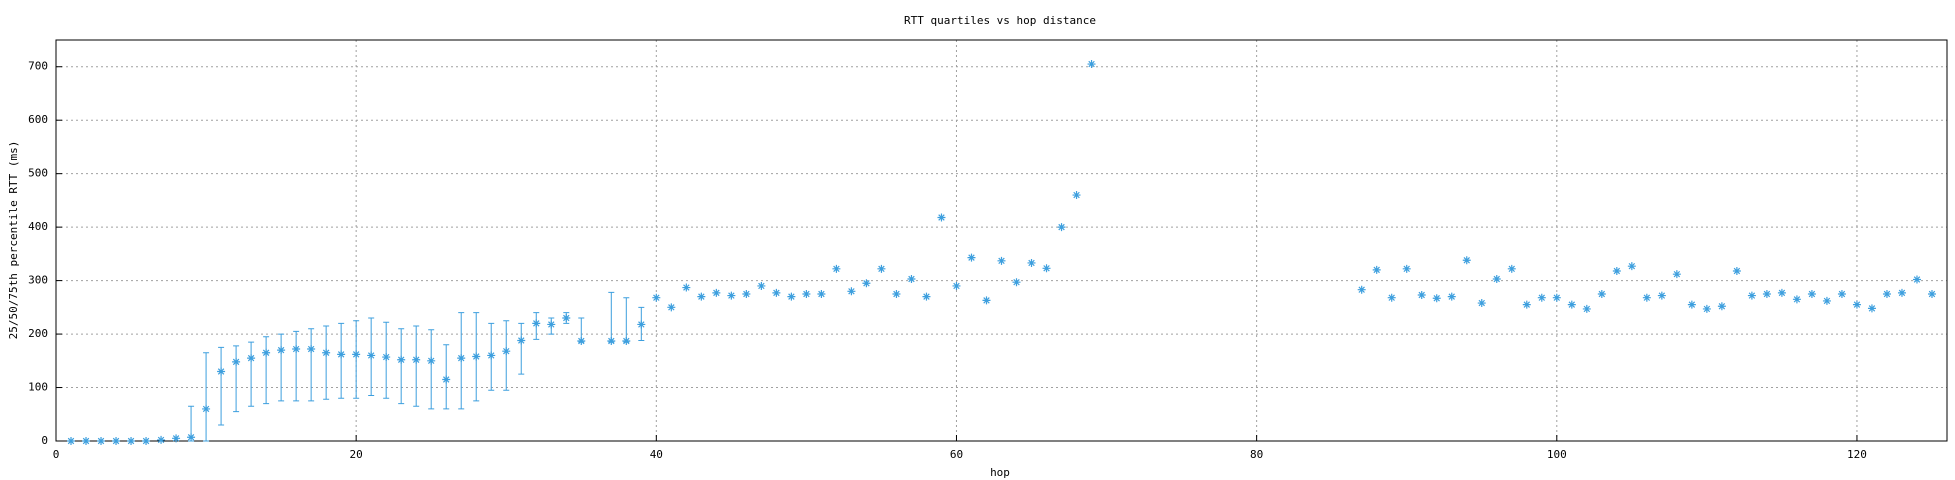  What do you see at coordinates (1000, 472) in the screenshot?
I see `x-axis-label: hop` at bounding box center [1000, 472].